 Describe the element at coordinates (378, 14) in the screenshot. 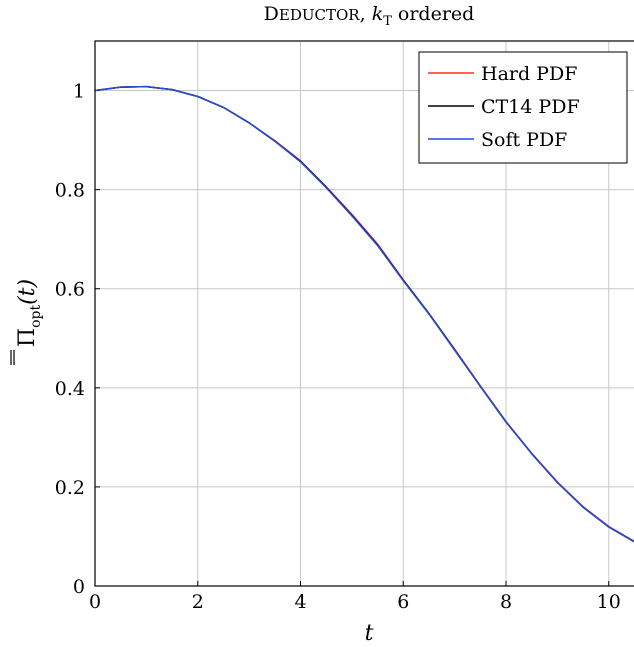

I see `title-k: k` at that location.